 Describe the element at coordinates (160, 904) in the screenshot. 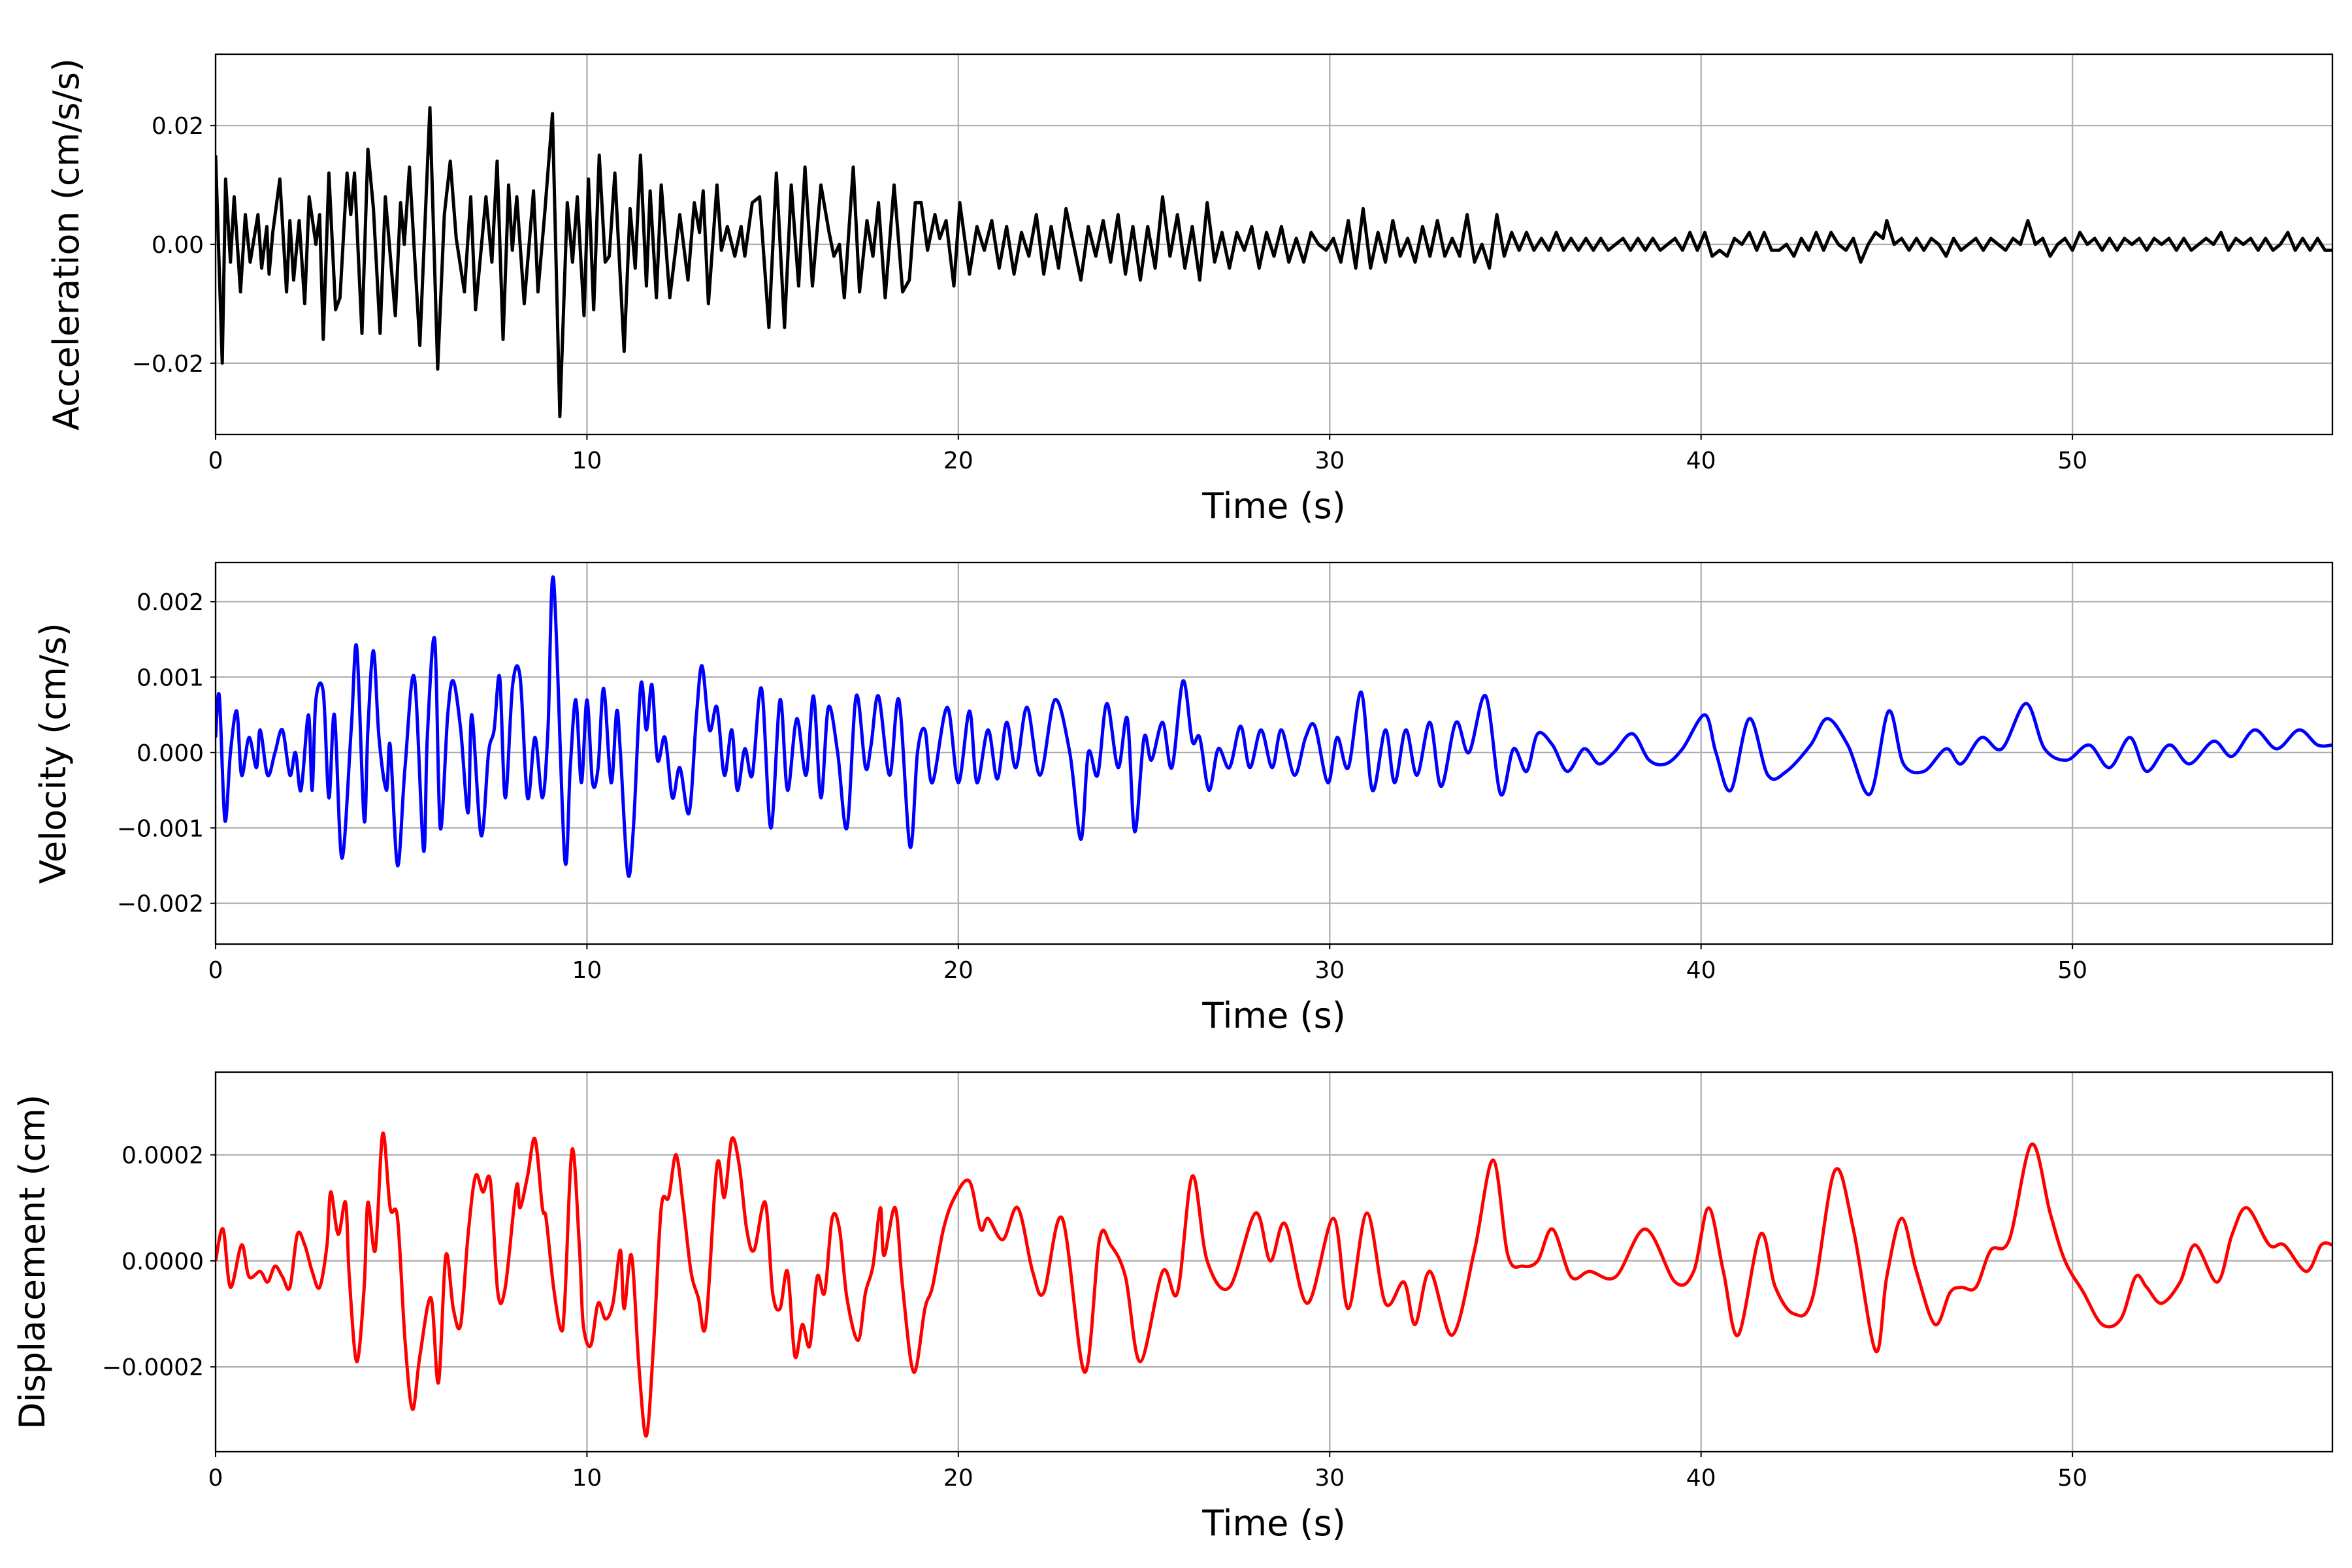

I see `y-tick-label: −0.002` at that location.